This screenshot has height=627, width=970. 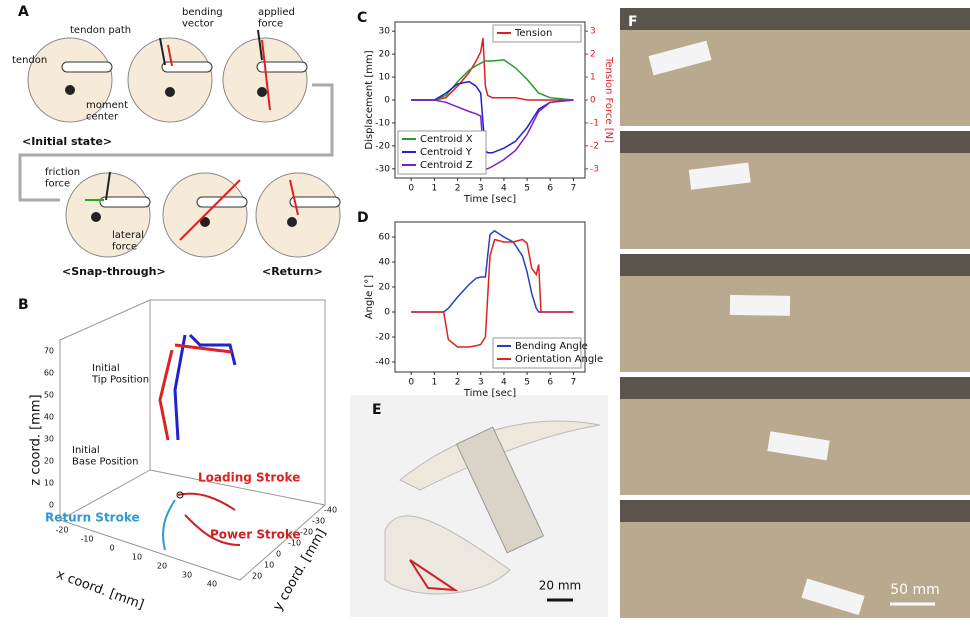 What do you see at coordinates (49, 483) in the screenshot?
I see `z-tick-label: 10` at bounding box center [49, 483].